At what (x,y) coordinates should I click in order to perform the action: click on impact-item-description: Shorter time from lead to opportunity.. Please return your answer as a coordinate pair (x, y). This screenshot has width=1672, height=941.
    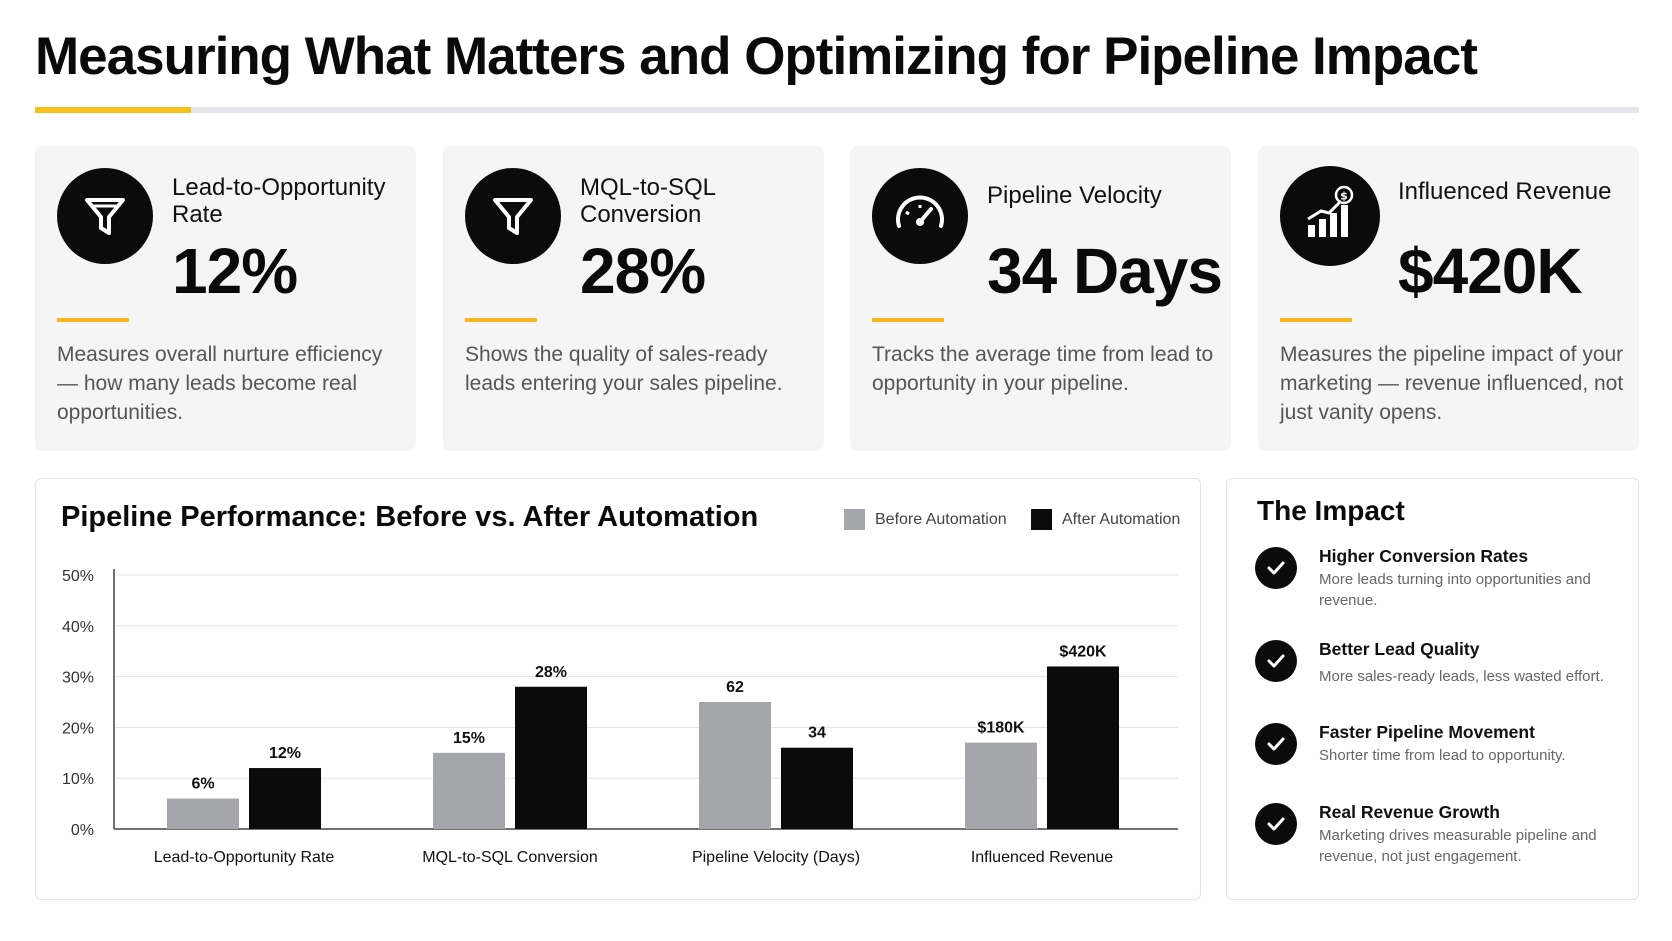
    Looking at the image, I should click on (1442, 755).